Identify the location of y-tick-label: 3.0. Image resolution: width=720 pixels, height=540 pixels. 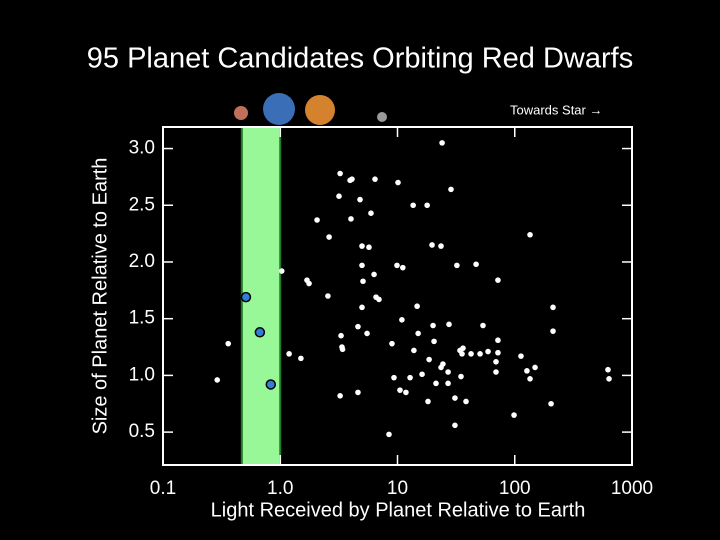
(142, 148).